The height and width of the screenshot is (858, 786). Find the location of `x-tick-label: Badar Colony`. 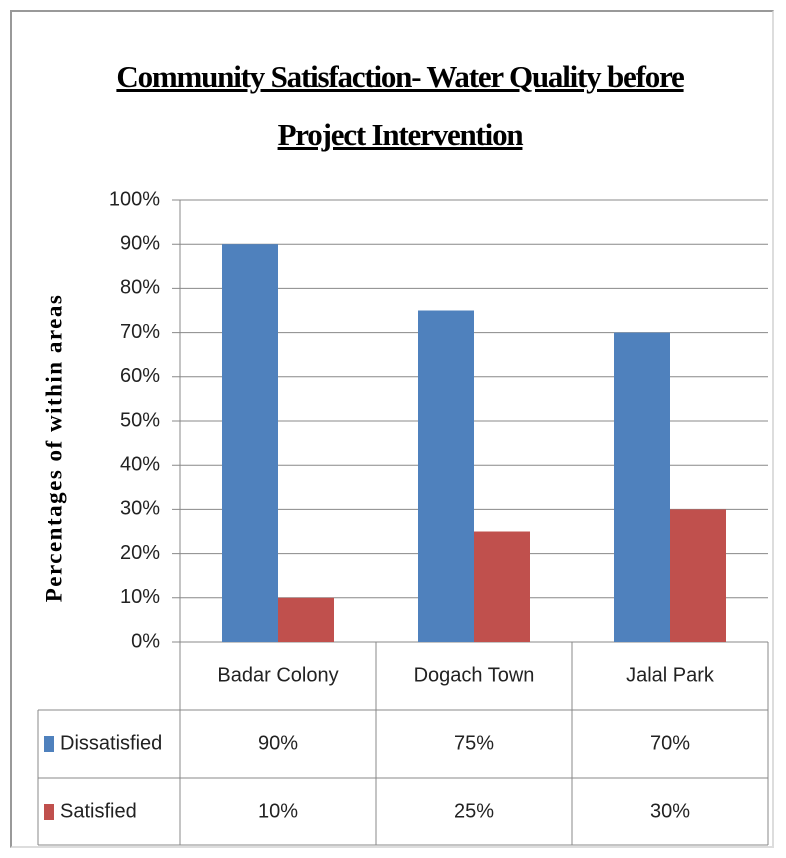

x-tick-label: Badar Colony is located at coordinates (277, 675).